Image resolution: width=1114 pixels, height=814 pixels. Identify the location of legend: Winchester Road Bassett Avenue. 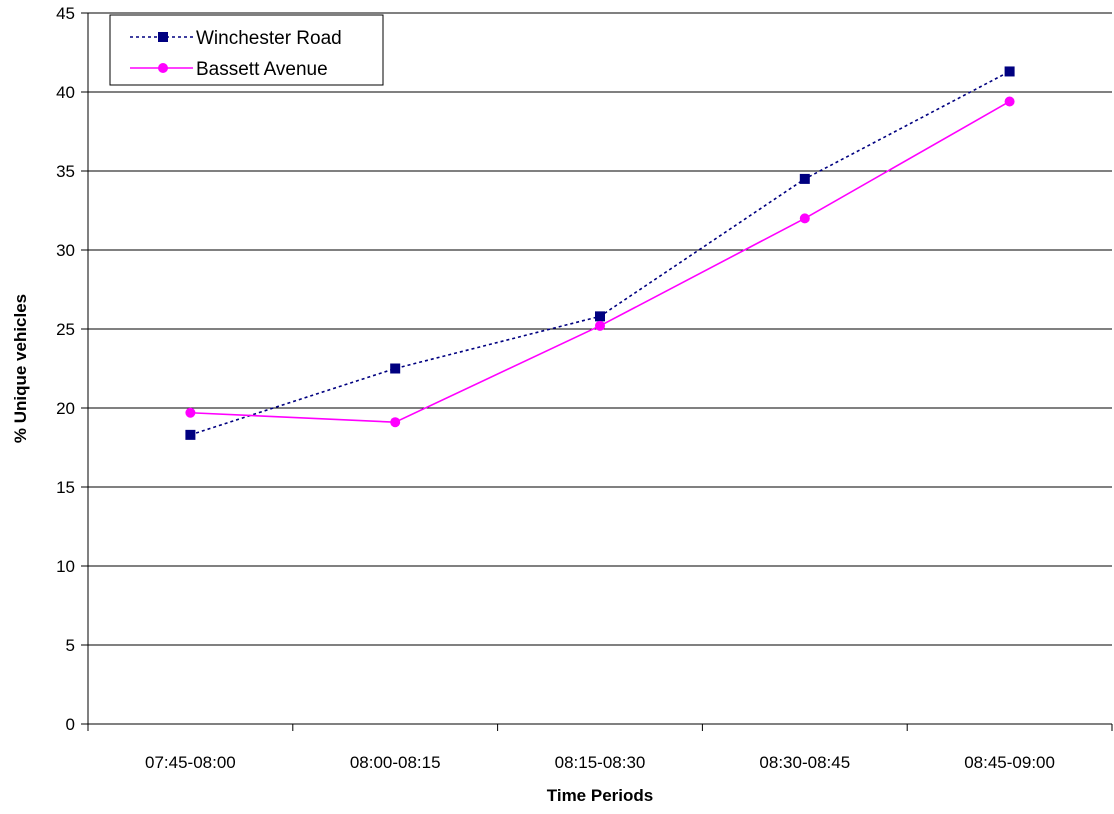
(246, 50).